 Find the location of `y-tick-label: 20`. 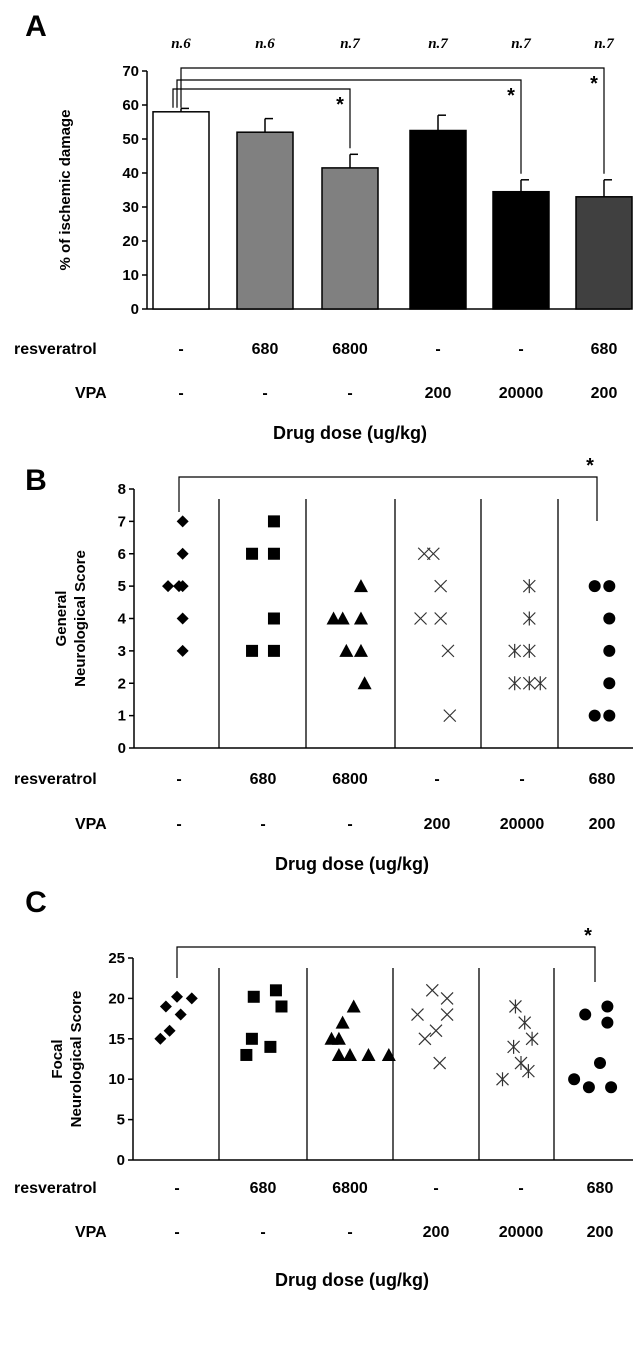

y-tick-label: 20 is located at coordinates (116, 998).